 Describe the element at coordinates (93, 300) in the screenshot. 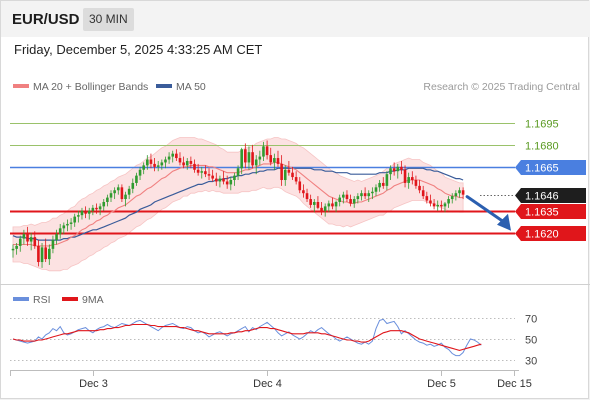

I see `rsi-ma-legend-label: 9MA` at that location.